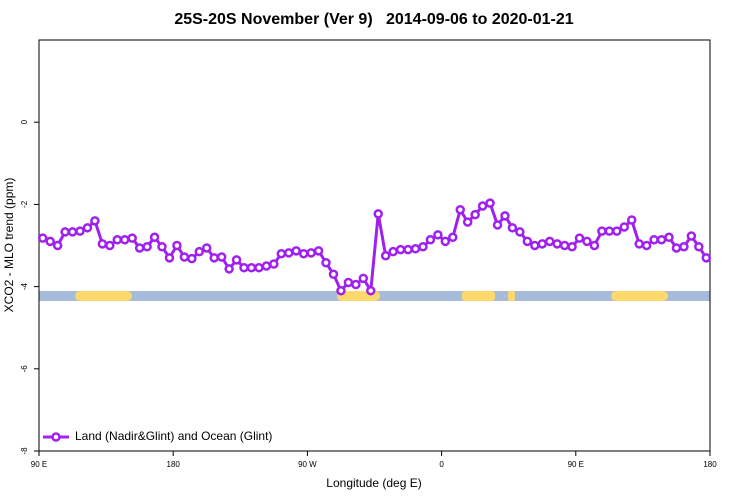 The width and height of the screenshot is (750, 500). Describe the element at coordinates (373, 483) in the screenshot. I see `x-axis-label: Longitude (deg E)` at that location.